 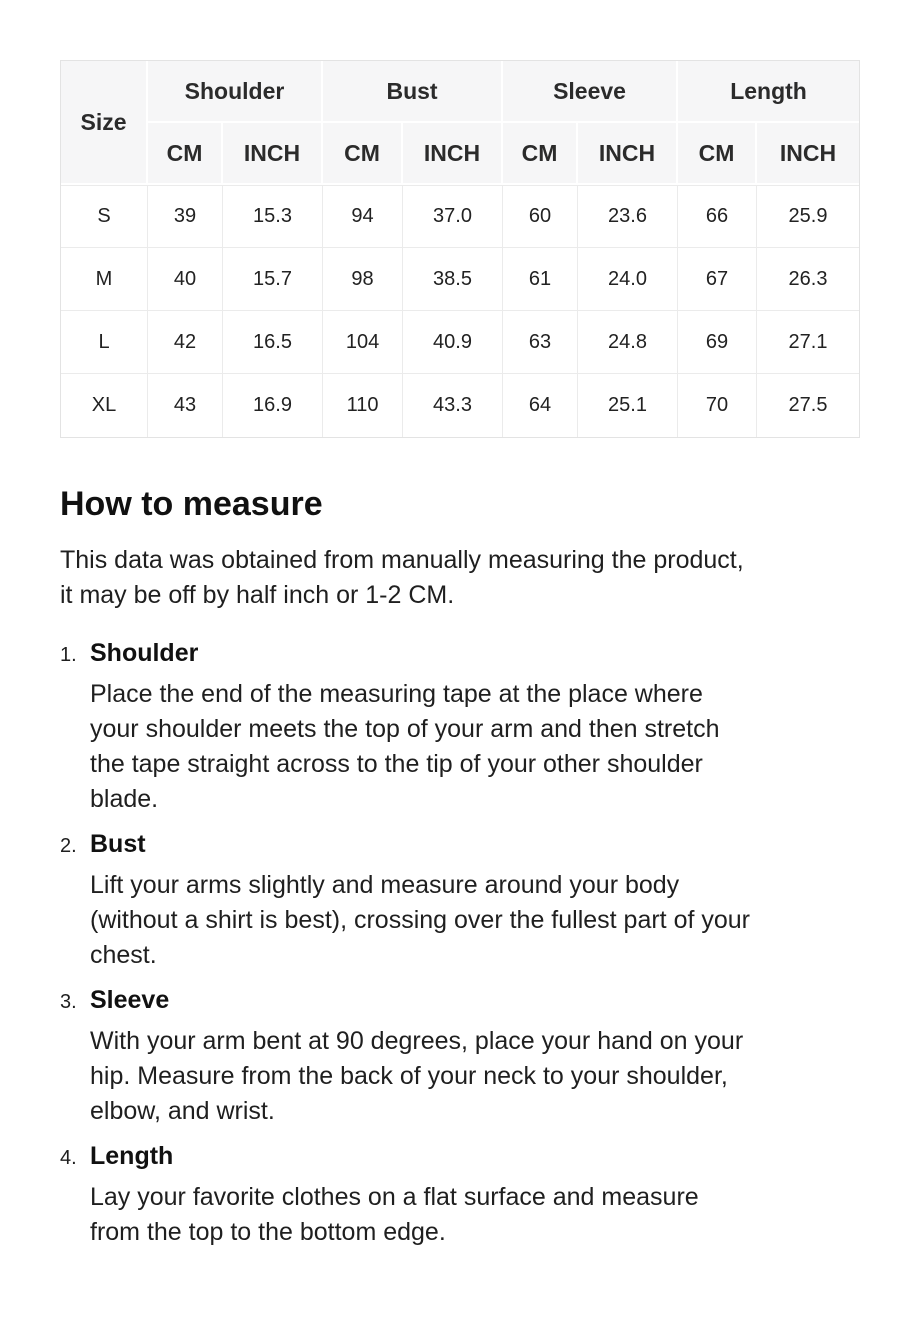 I want to click on unit-header-row: CM INCH CM INCH CM INCH CM INCH, so click(x=460, y=154).